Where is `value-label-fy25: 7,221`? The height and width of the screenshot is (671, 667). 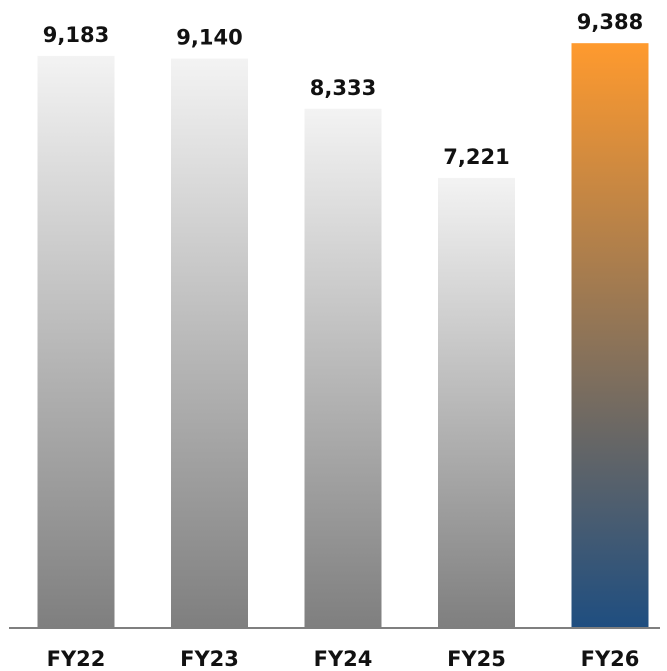
value-label-fy25: 7,221 is located at coordinates (476, 157).